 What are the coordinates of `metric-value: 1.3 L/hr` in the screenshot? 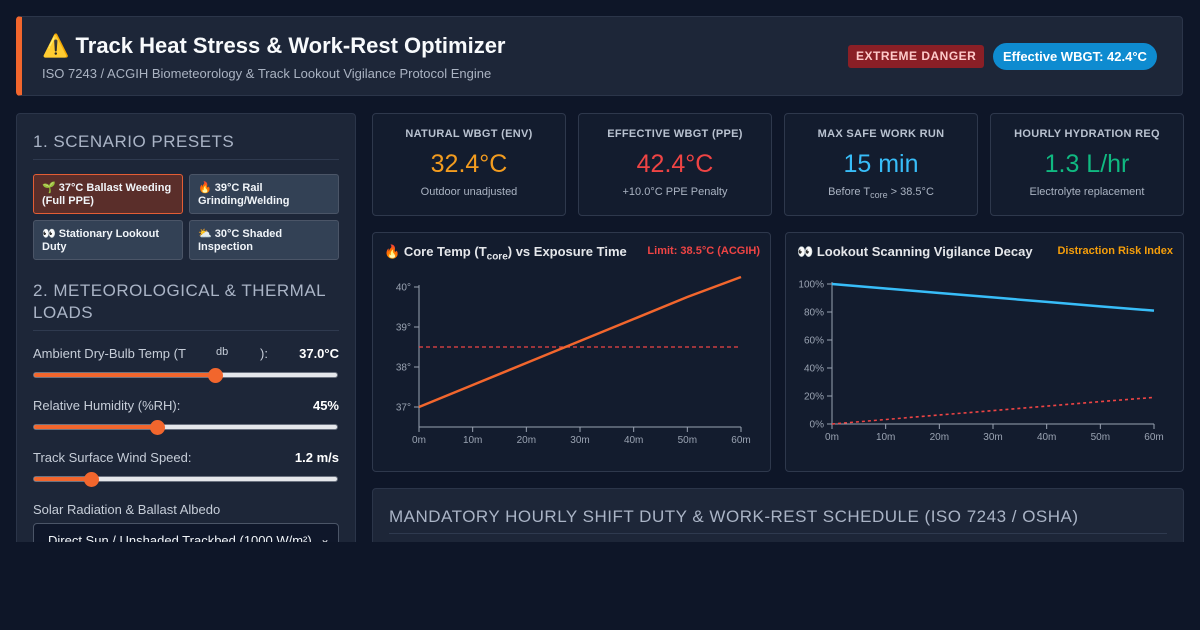 It's located at (1087, 164).